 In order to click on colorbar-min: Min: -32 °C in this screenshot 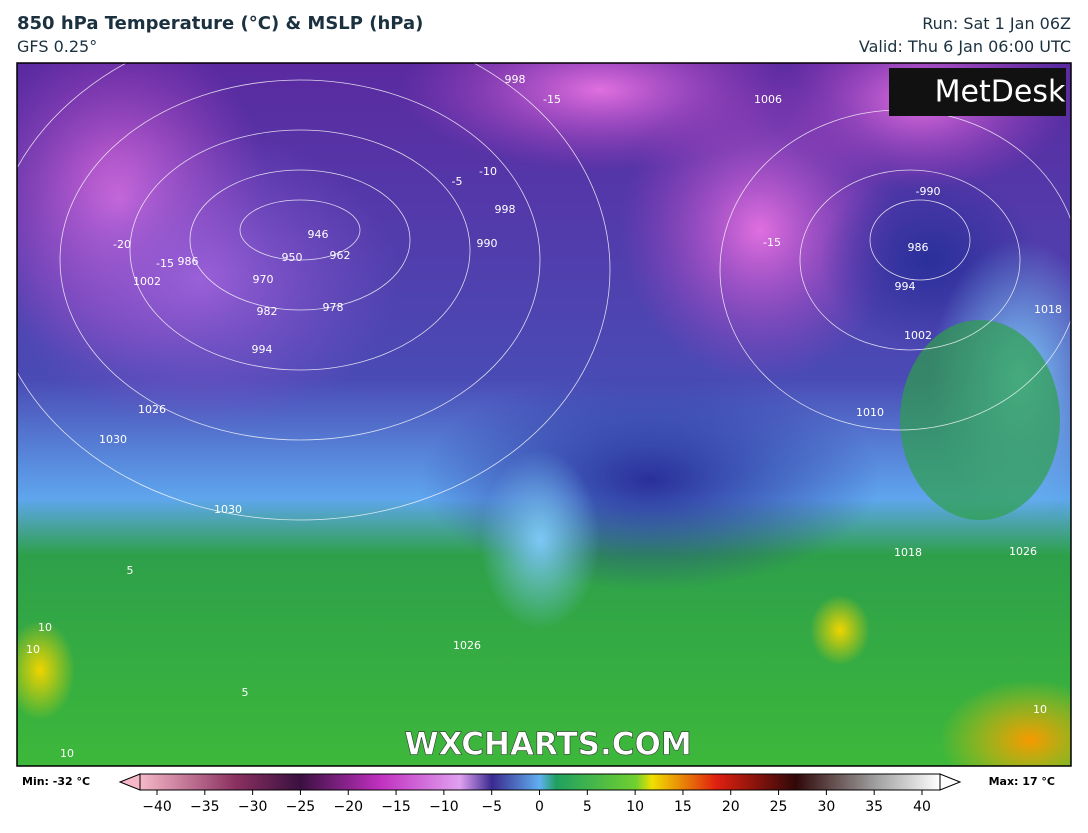, I will do `click(56, 781)`.